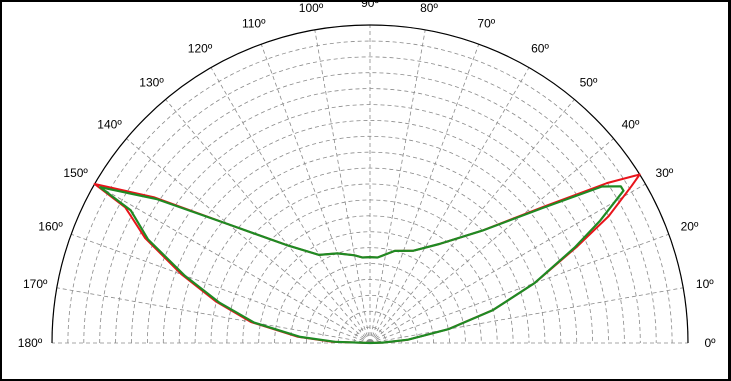 The height and width of the screenshot is (381, 731). Describe the element at coordinates (631, 125) in the screenshot. I see `angle-tick-label: 40º` at that location.